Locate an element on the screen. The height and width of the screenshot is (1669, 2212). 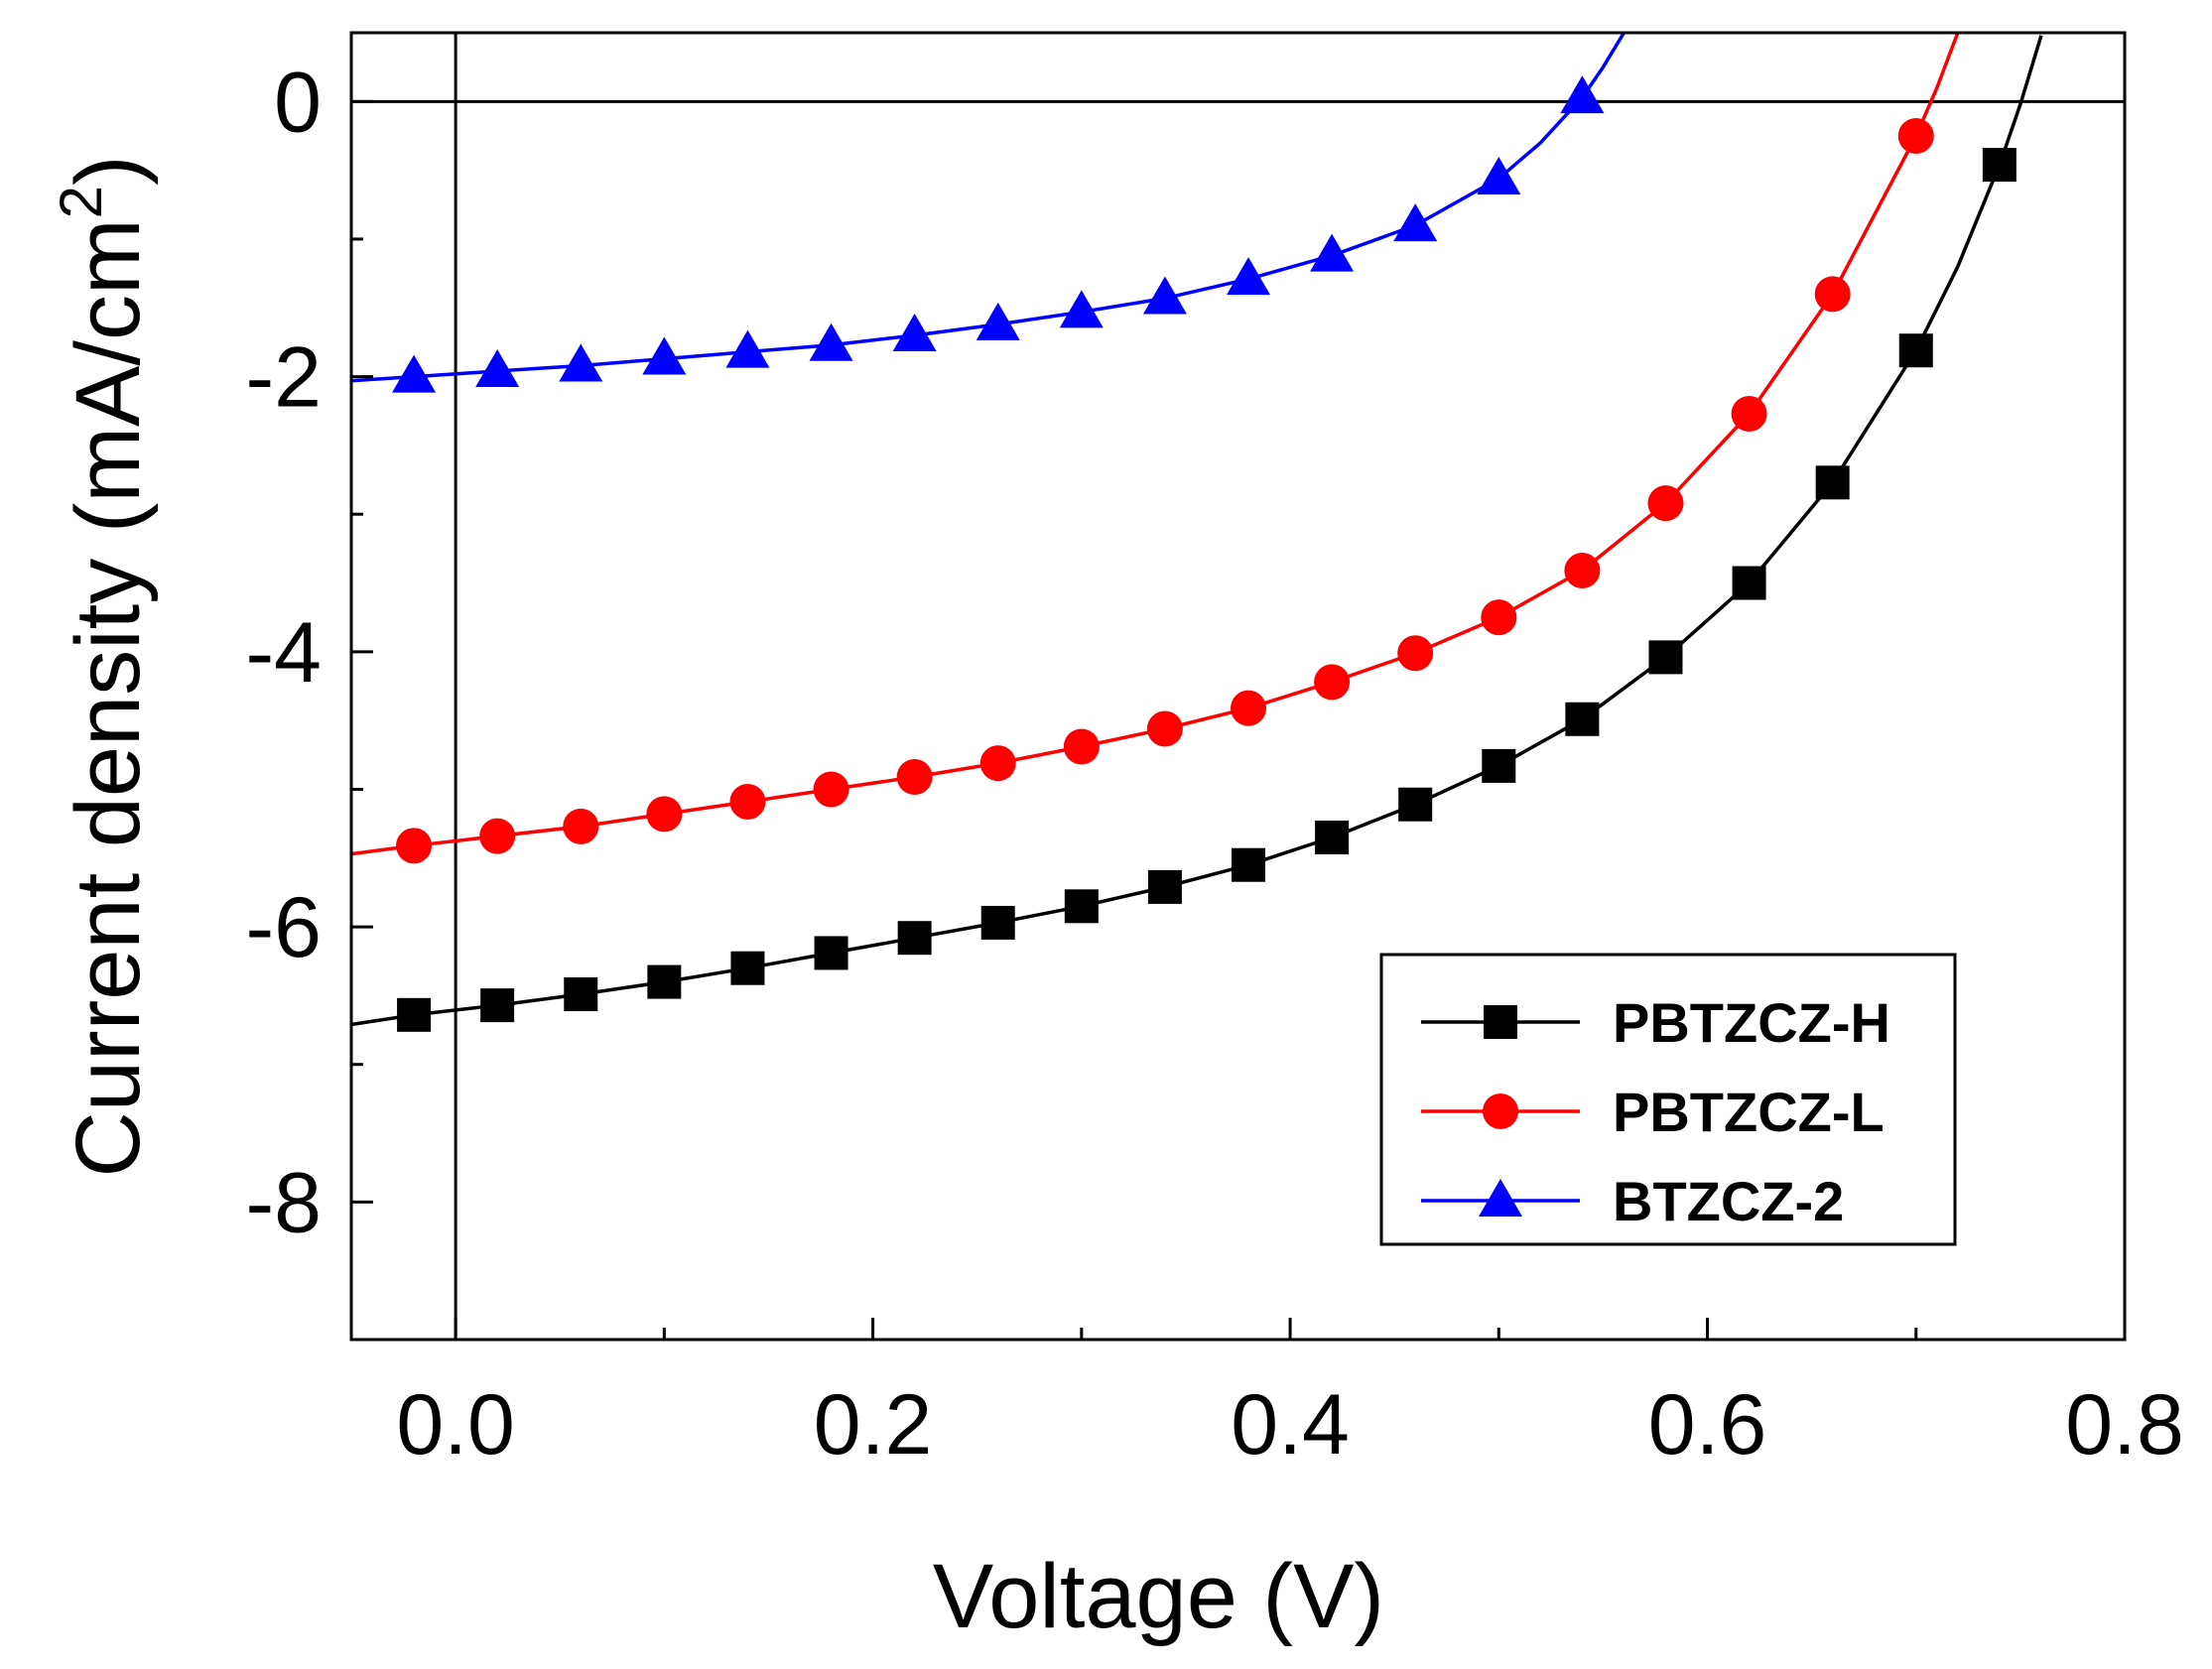
y-tick-label: -6 is located at coordinates (284, 927).